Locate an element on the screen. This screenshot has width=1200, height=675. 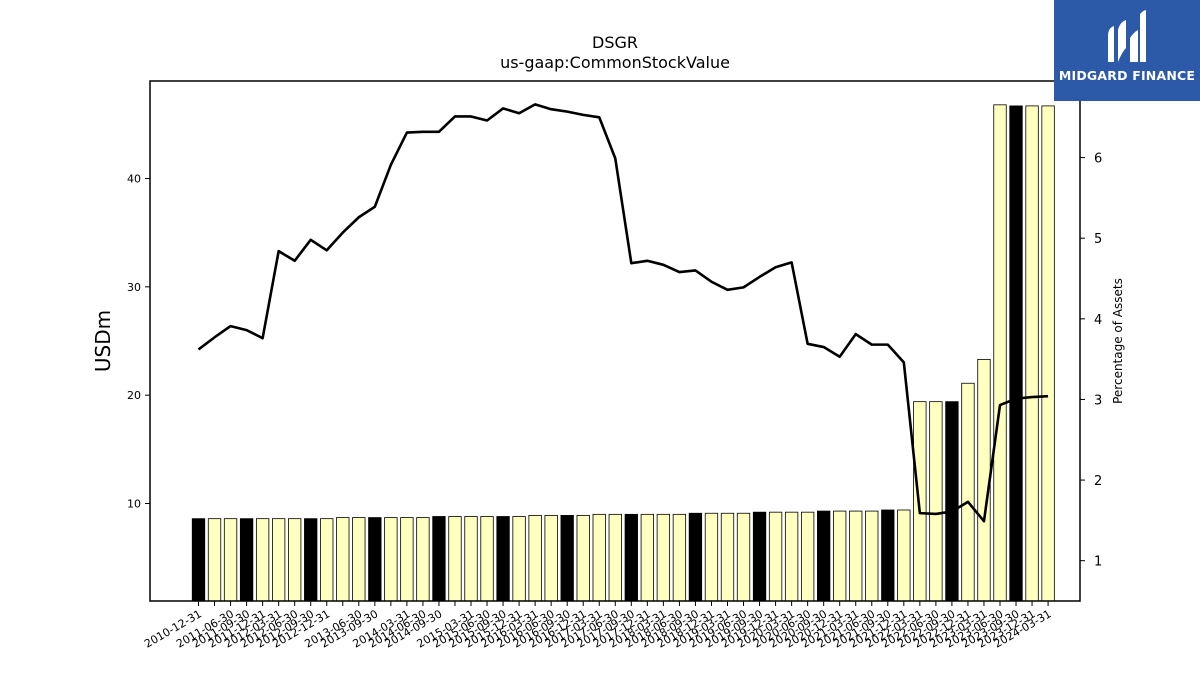
y-left-tick-label: 30 is located at coordinates (134, 287).